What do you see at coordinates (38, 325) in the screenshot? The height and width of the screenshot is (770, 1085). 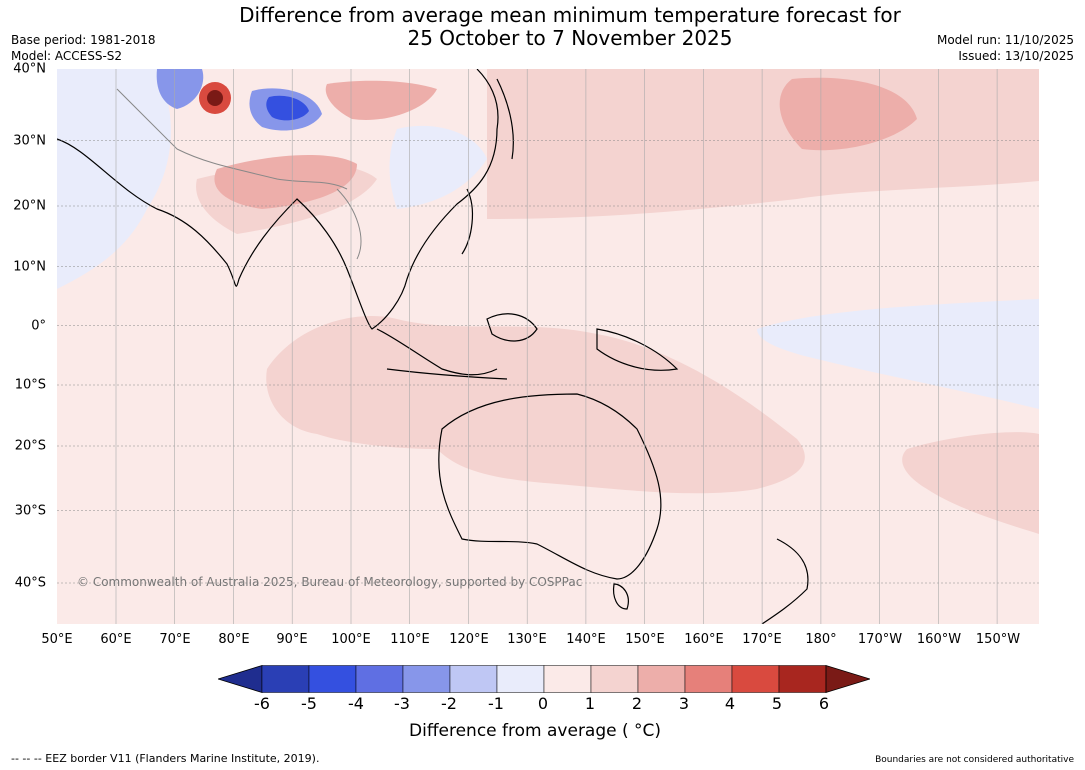 I see `lat-label: 0°` at bounding box center [38, 325].